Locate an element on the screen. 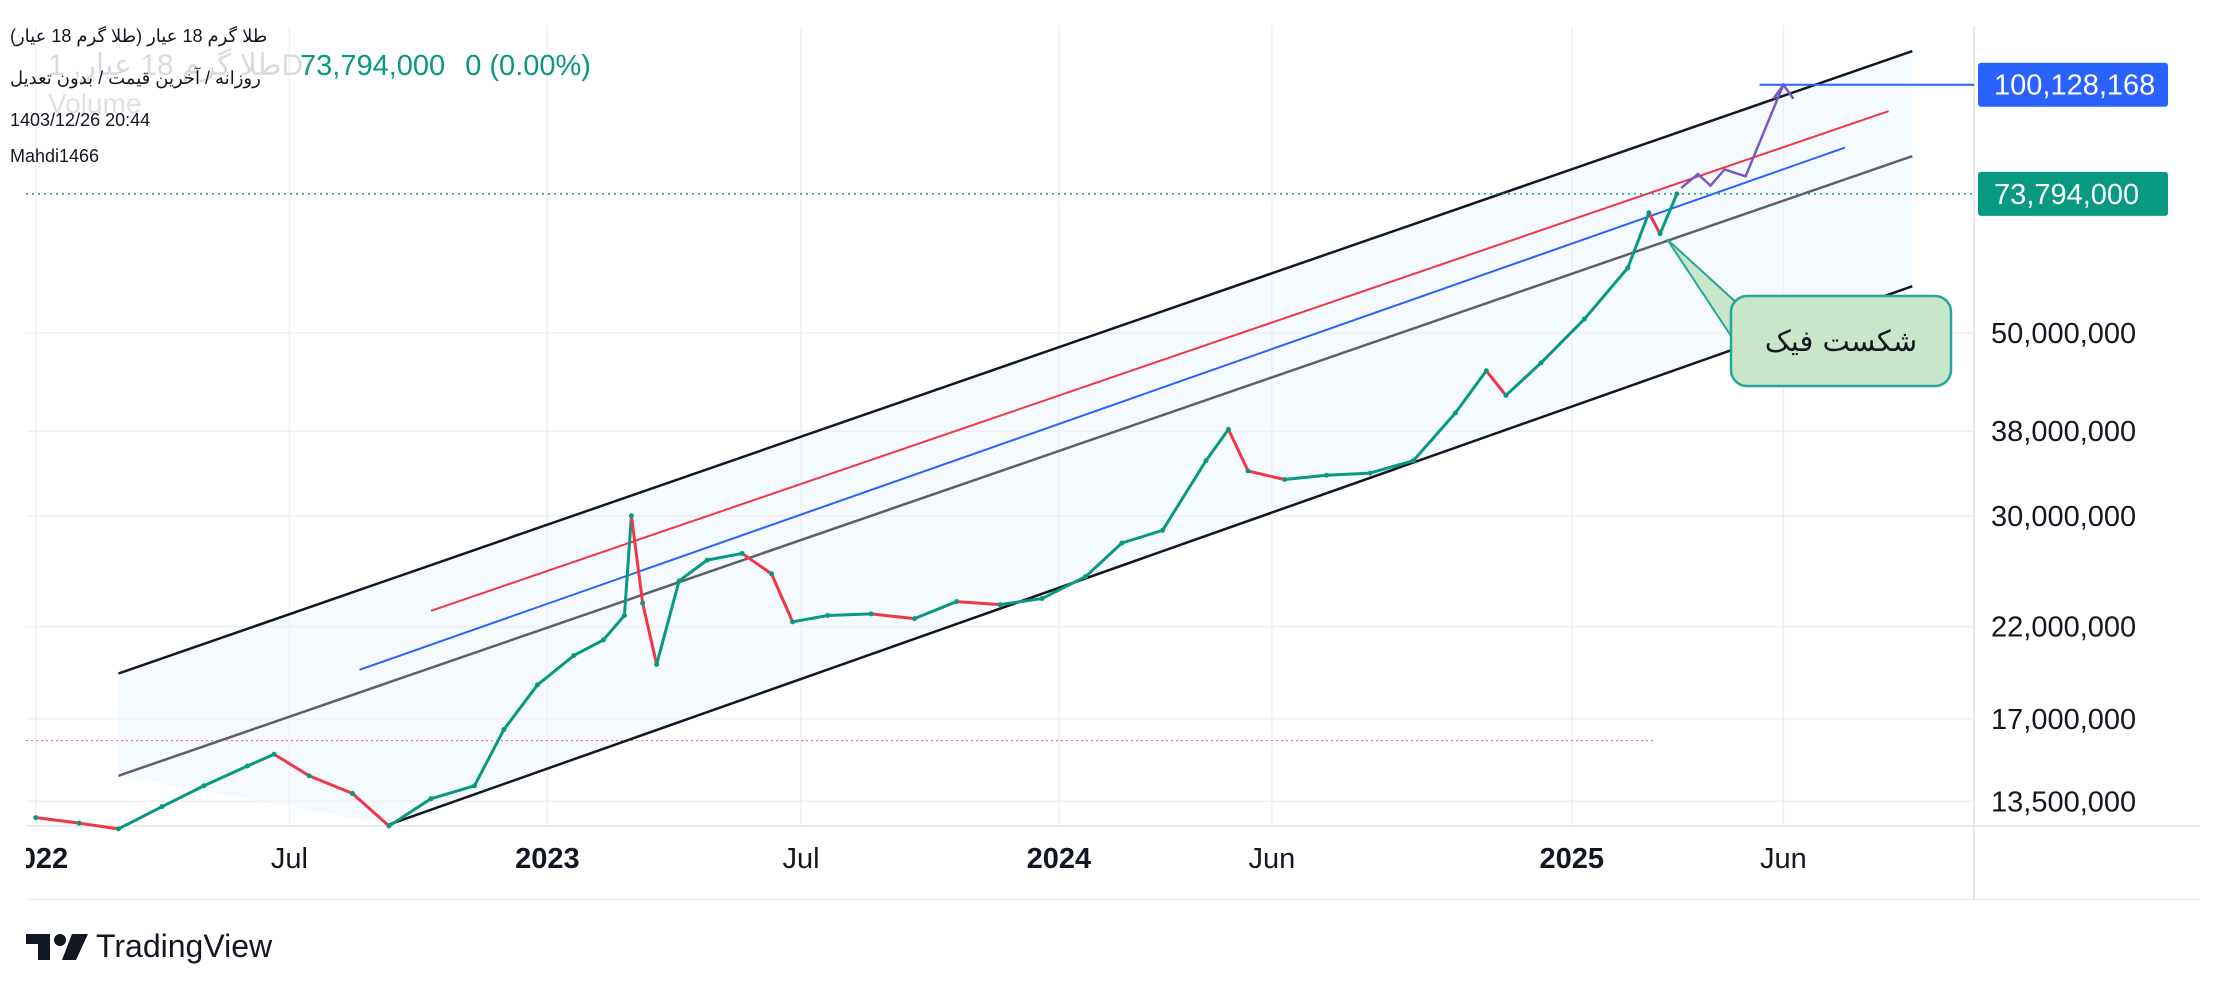 The width and height of the screenshot is (2217, 988). tradingview-logo-icon is located at coordinates (57, 946).